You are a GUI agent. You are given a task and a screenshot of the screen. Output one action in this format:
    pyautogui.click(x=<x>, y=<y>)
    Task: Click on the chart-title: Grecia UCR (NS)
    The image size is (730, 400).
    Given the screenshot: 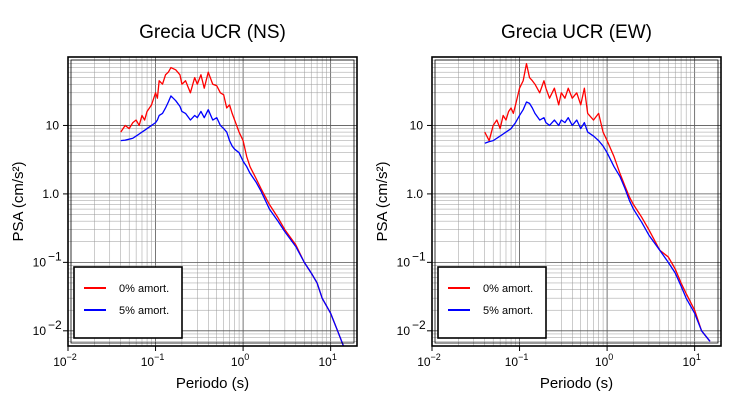 What is the action you would take?
    pyautogui.click(x=212, y=32)
    